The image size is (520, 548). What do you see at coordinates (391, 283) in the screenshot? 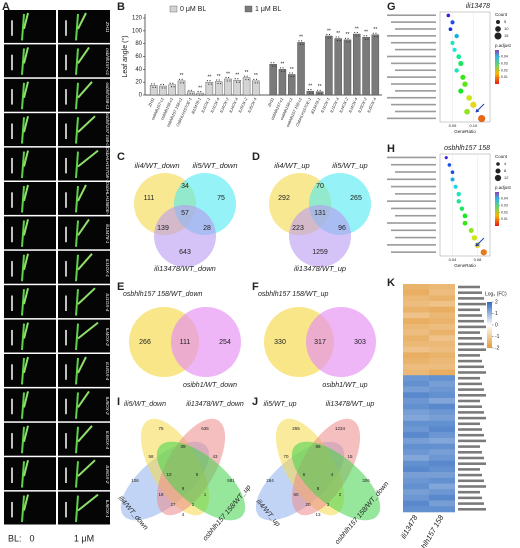
I see `panel-label: K` at bounding box center [391, 283].